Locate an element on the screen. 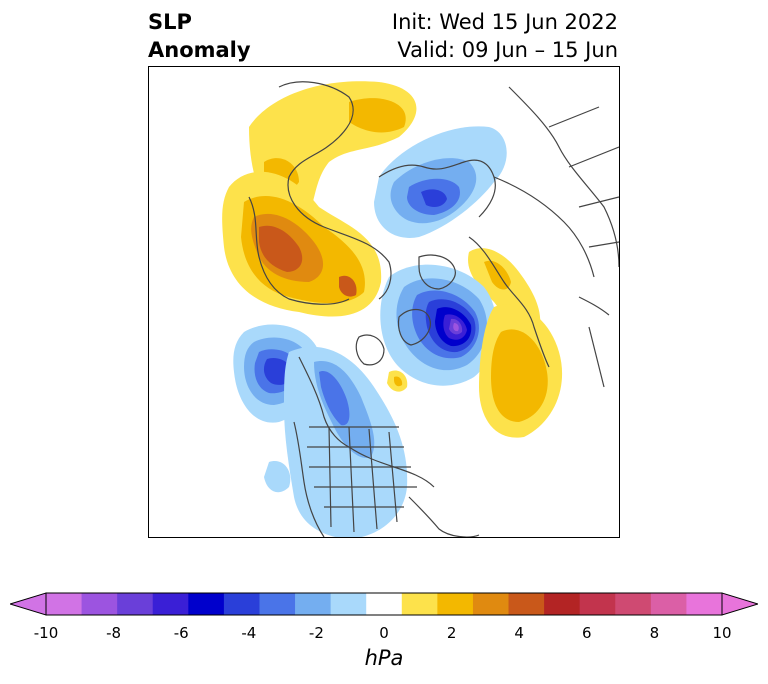 This screenshot has height=684, width=768. title-line-1: SLP is located at coordinates (170, 22).